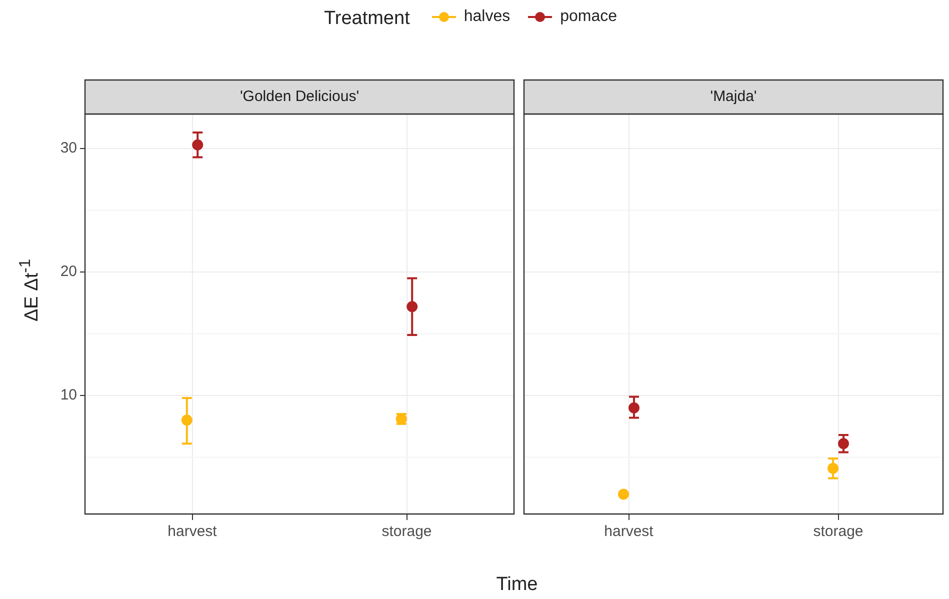 The image size is (949, 599). I want to click on y-tick-label: 30, so click(68, 148).